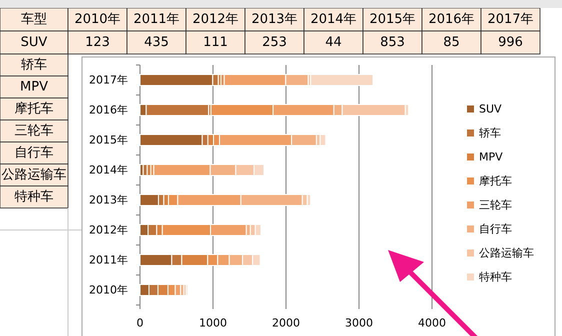 The width and height of the screenshot is (562, 336). Describe the element at coordinates (215, 42) in the screenshot. I see `text: 111` at that location.